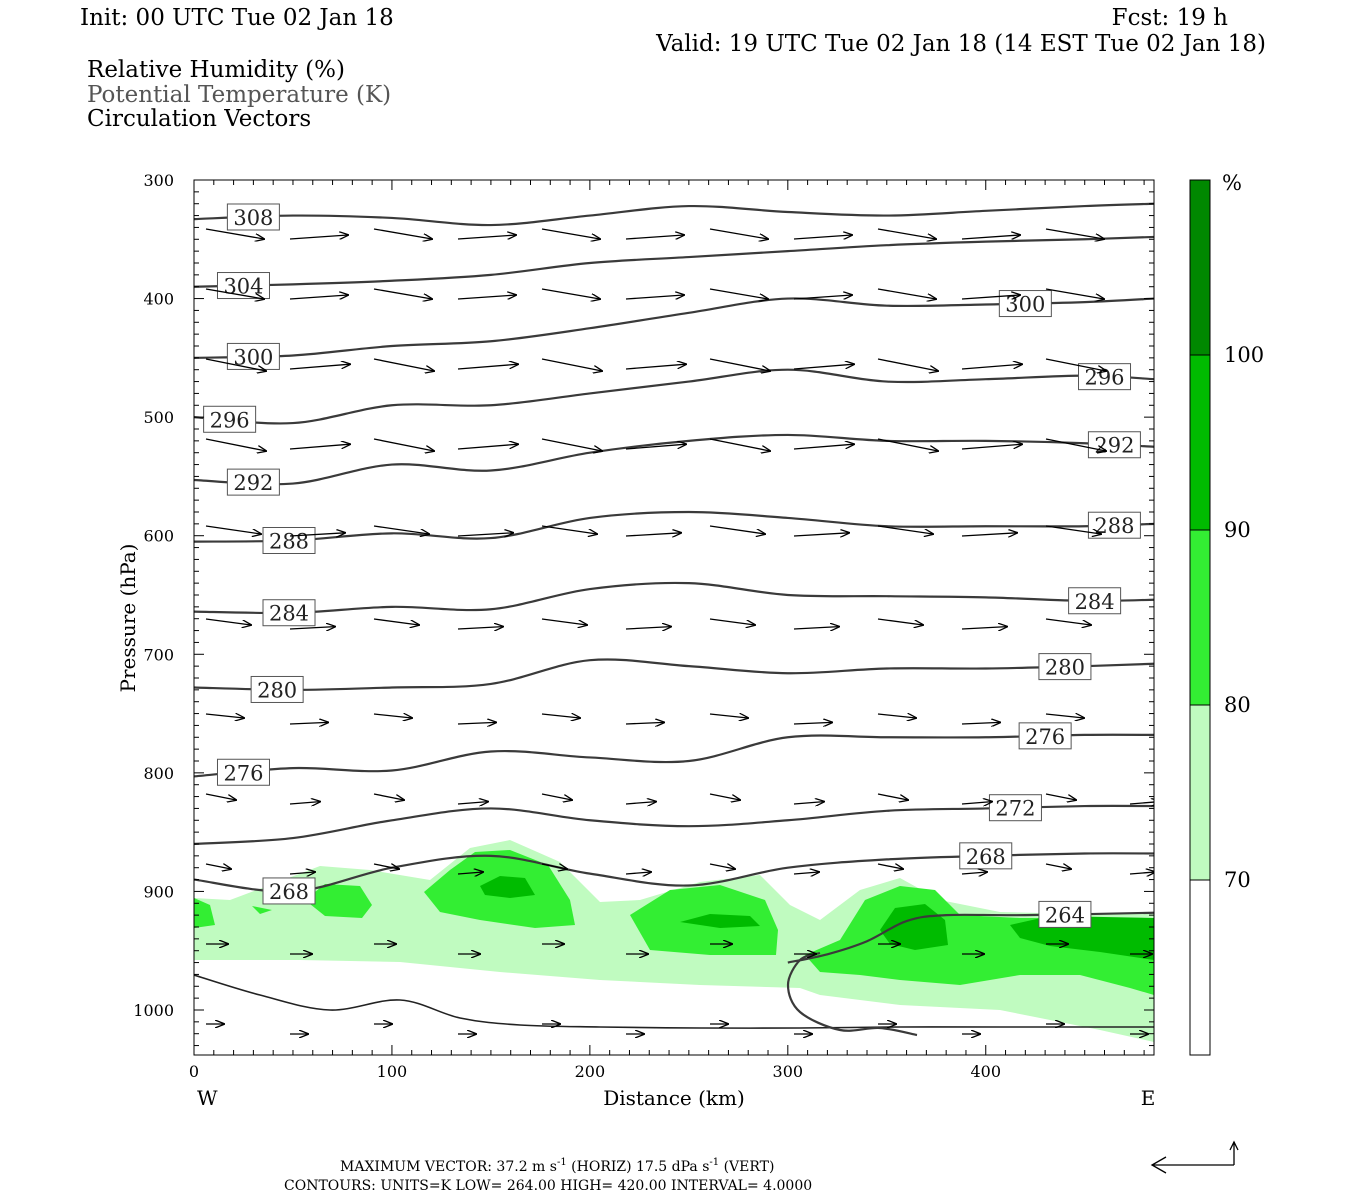 This screenshot has width=1350, height=1200. I want to click on colorbar-tick-100: 100, so click(1244, 355).